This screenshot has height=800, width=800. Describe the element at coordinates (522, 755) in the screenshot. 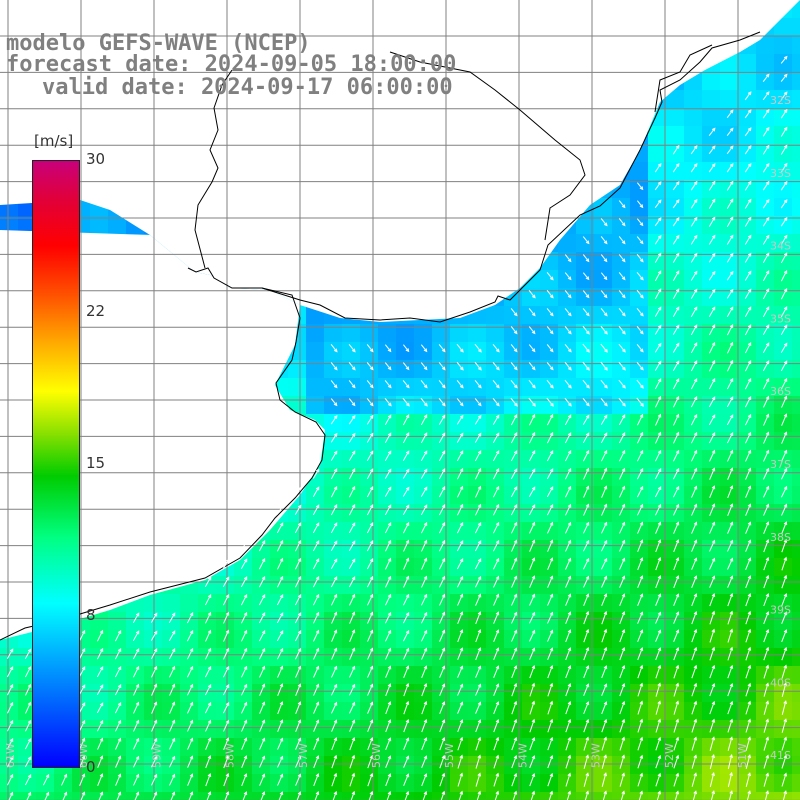

I see `longitude-label: 54W` at that location.